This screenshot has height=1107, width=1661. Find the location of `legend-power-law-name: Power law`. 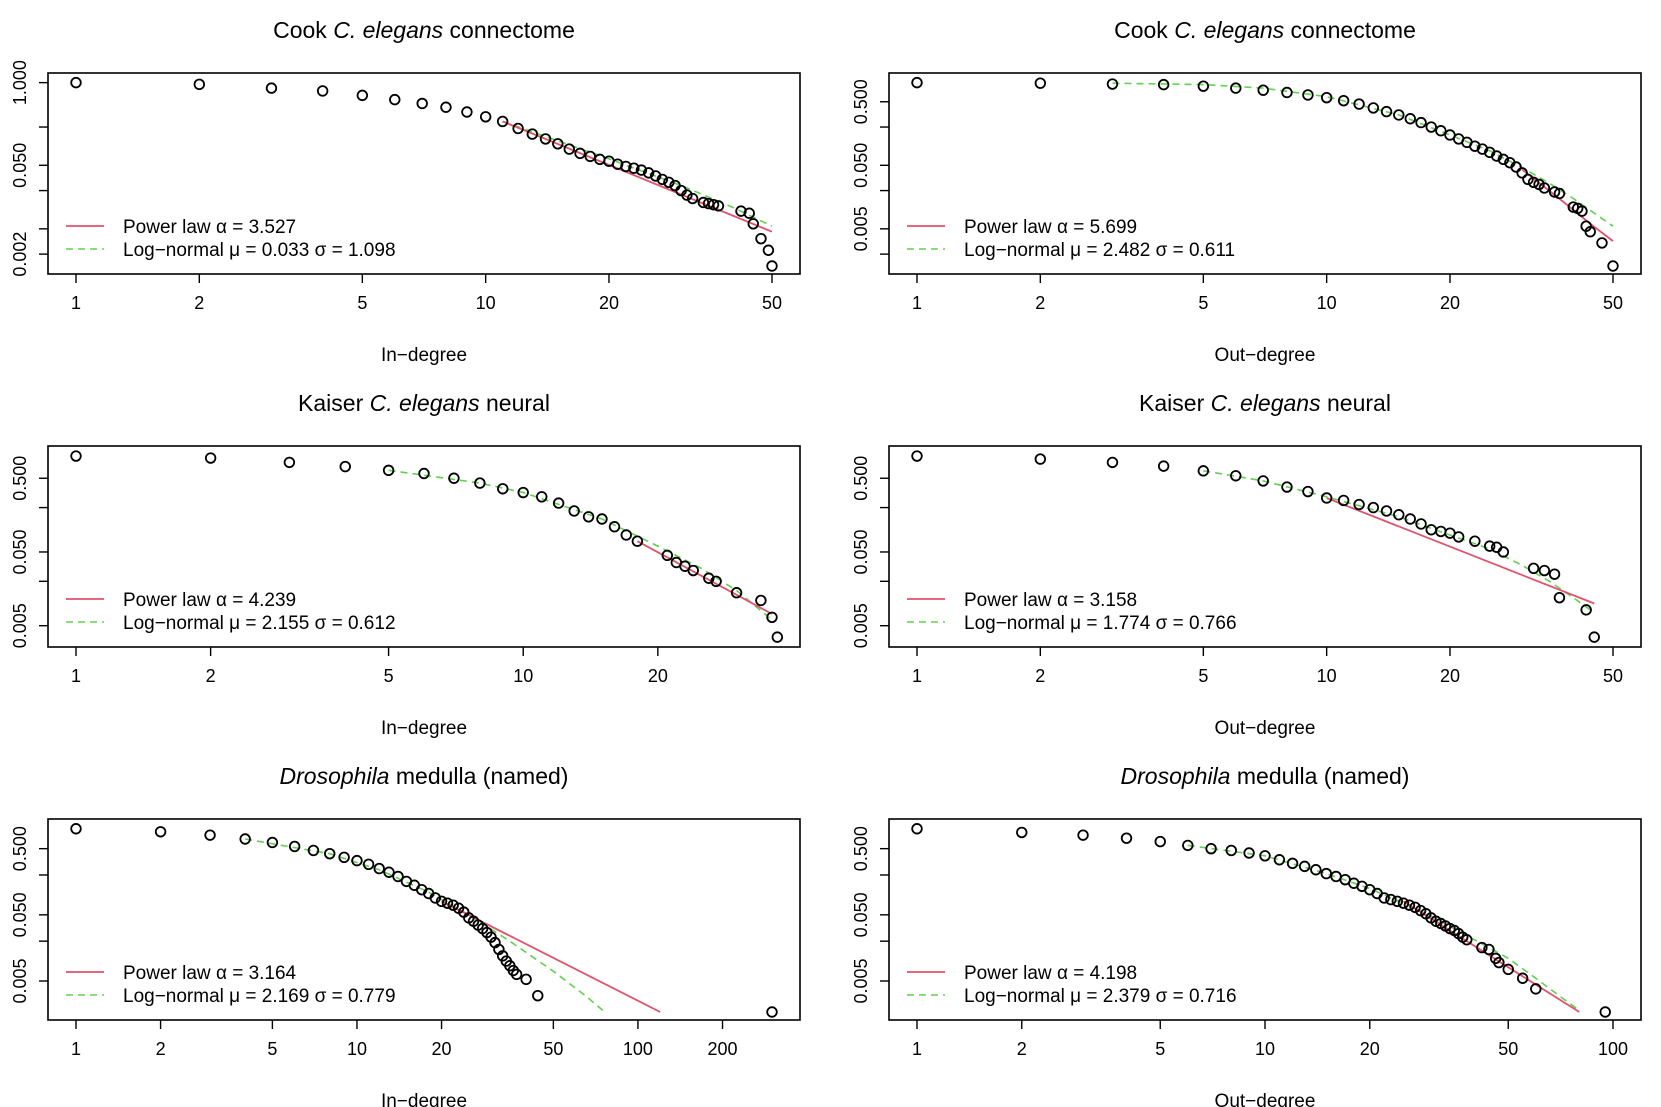

legend-power-law-name: Power law is located at coordinates (167, 600).